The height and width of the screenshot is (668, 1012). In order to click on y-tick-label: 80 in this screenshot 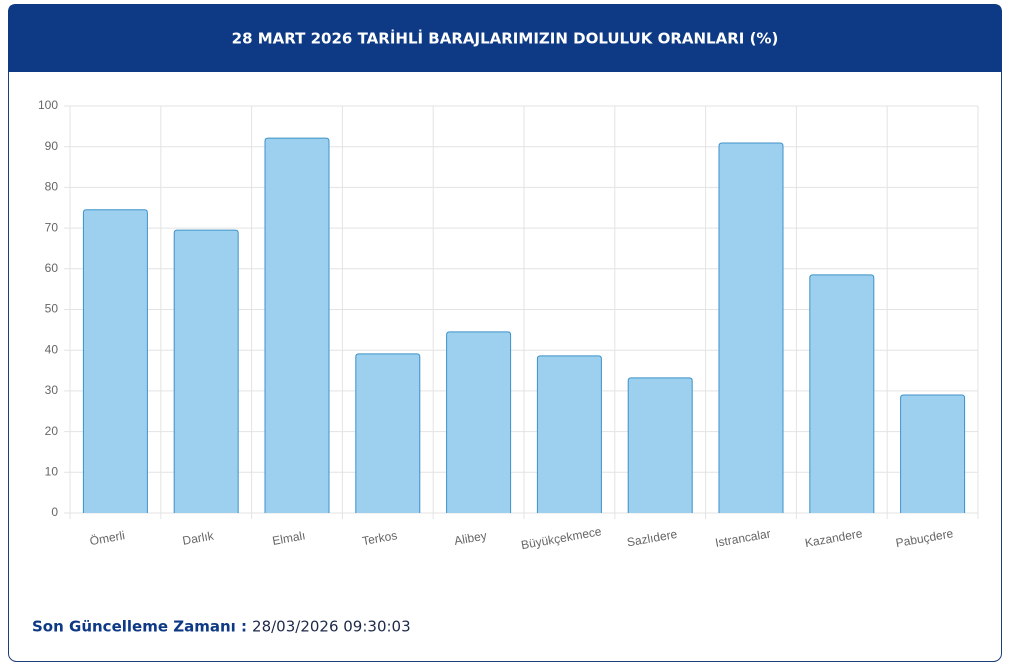, I will do `click(52, 187)`.